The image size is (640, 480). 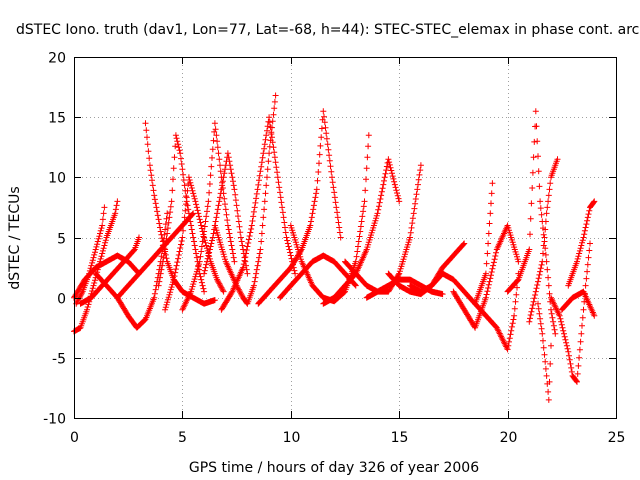 I want to click on y-tick-label: 0, so click(x=61, y=300).